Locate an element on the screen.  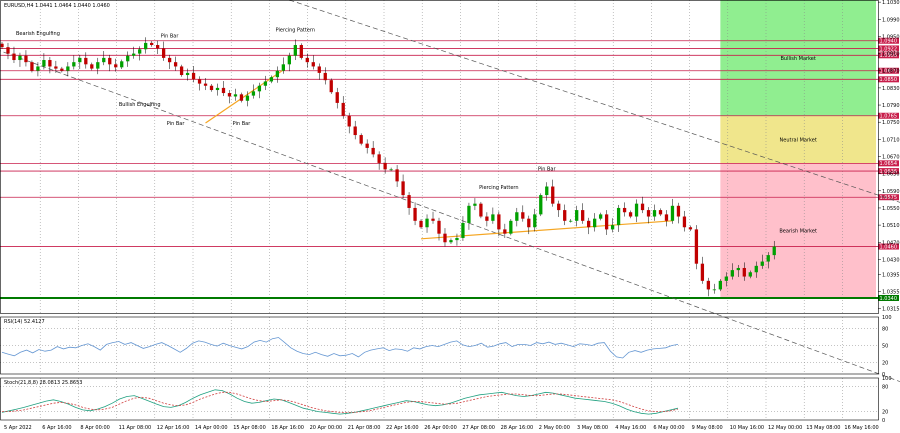
rsi-tick-label: 100 is located at coordinates (887, 318).